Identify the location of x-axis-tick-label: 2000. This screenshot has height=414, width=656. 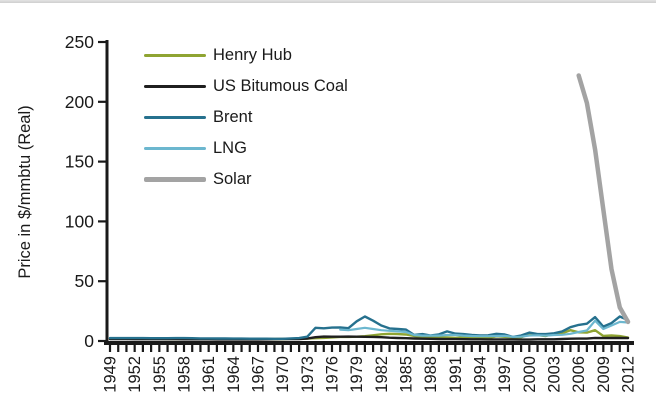
(530, 374).